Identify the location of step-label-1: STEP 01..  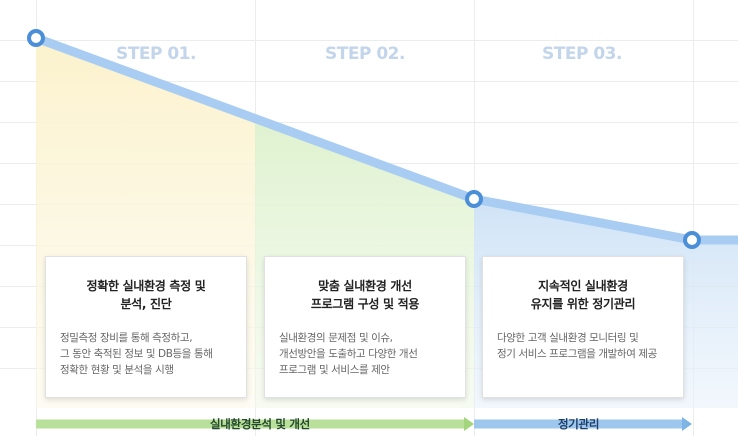
(156, 54).